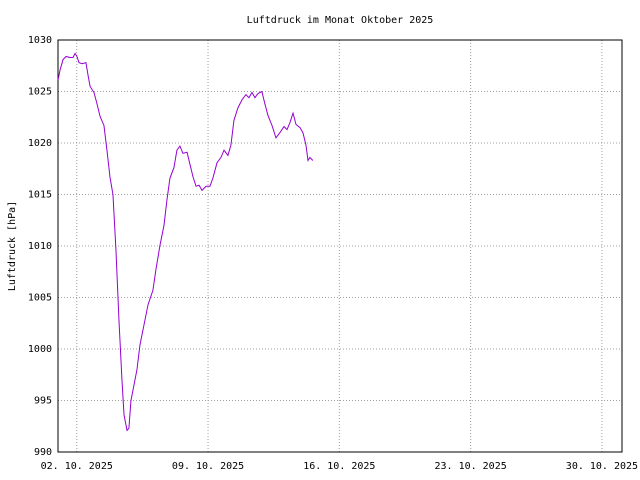 This screenshot has width=640, height=480. Describe the element at coordinates (77, 466) in the screenshot. I see `x-tick-label: 02. 10. 2025` at that location.